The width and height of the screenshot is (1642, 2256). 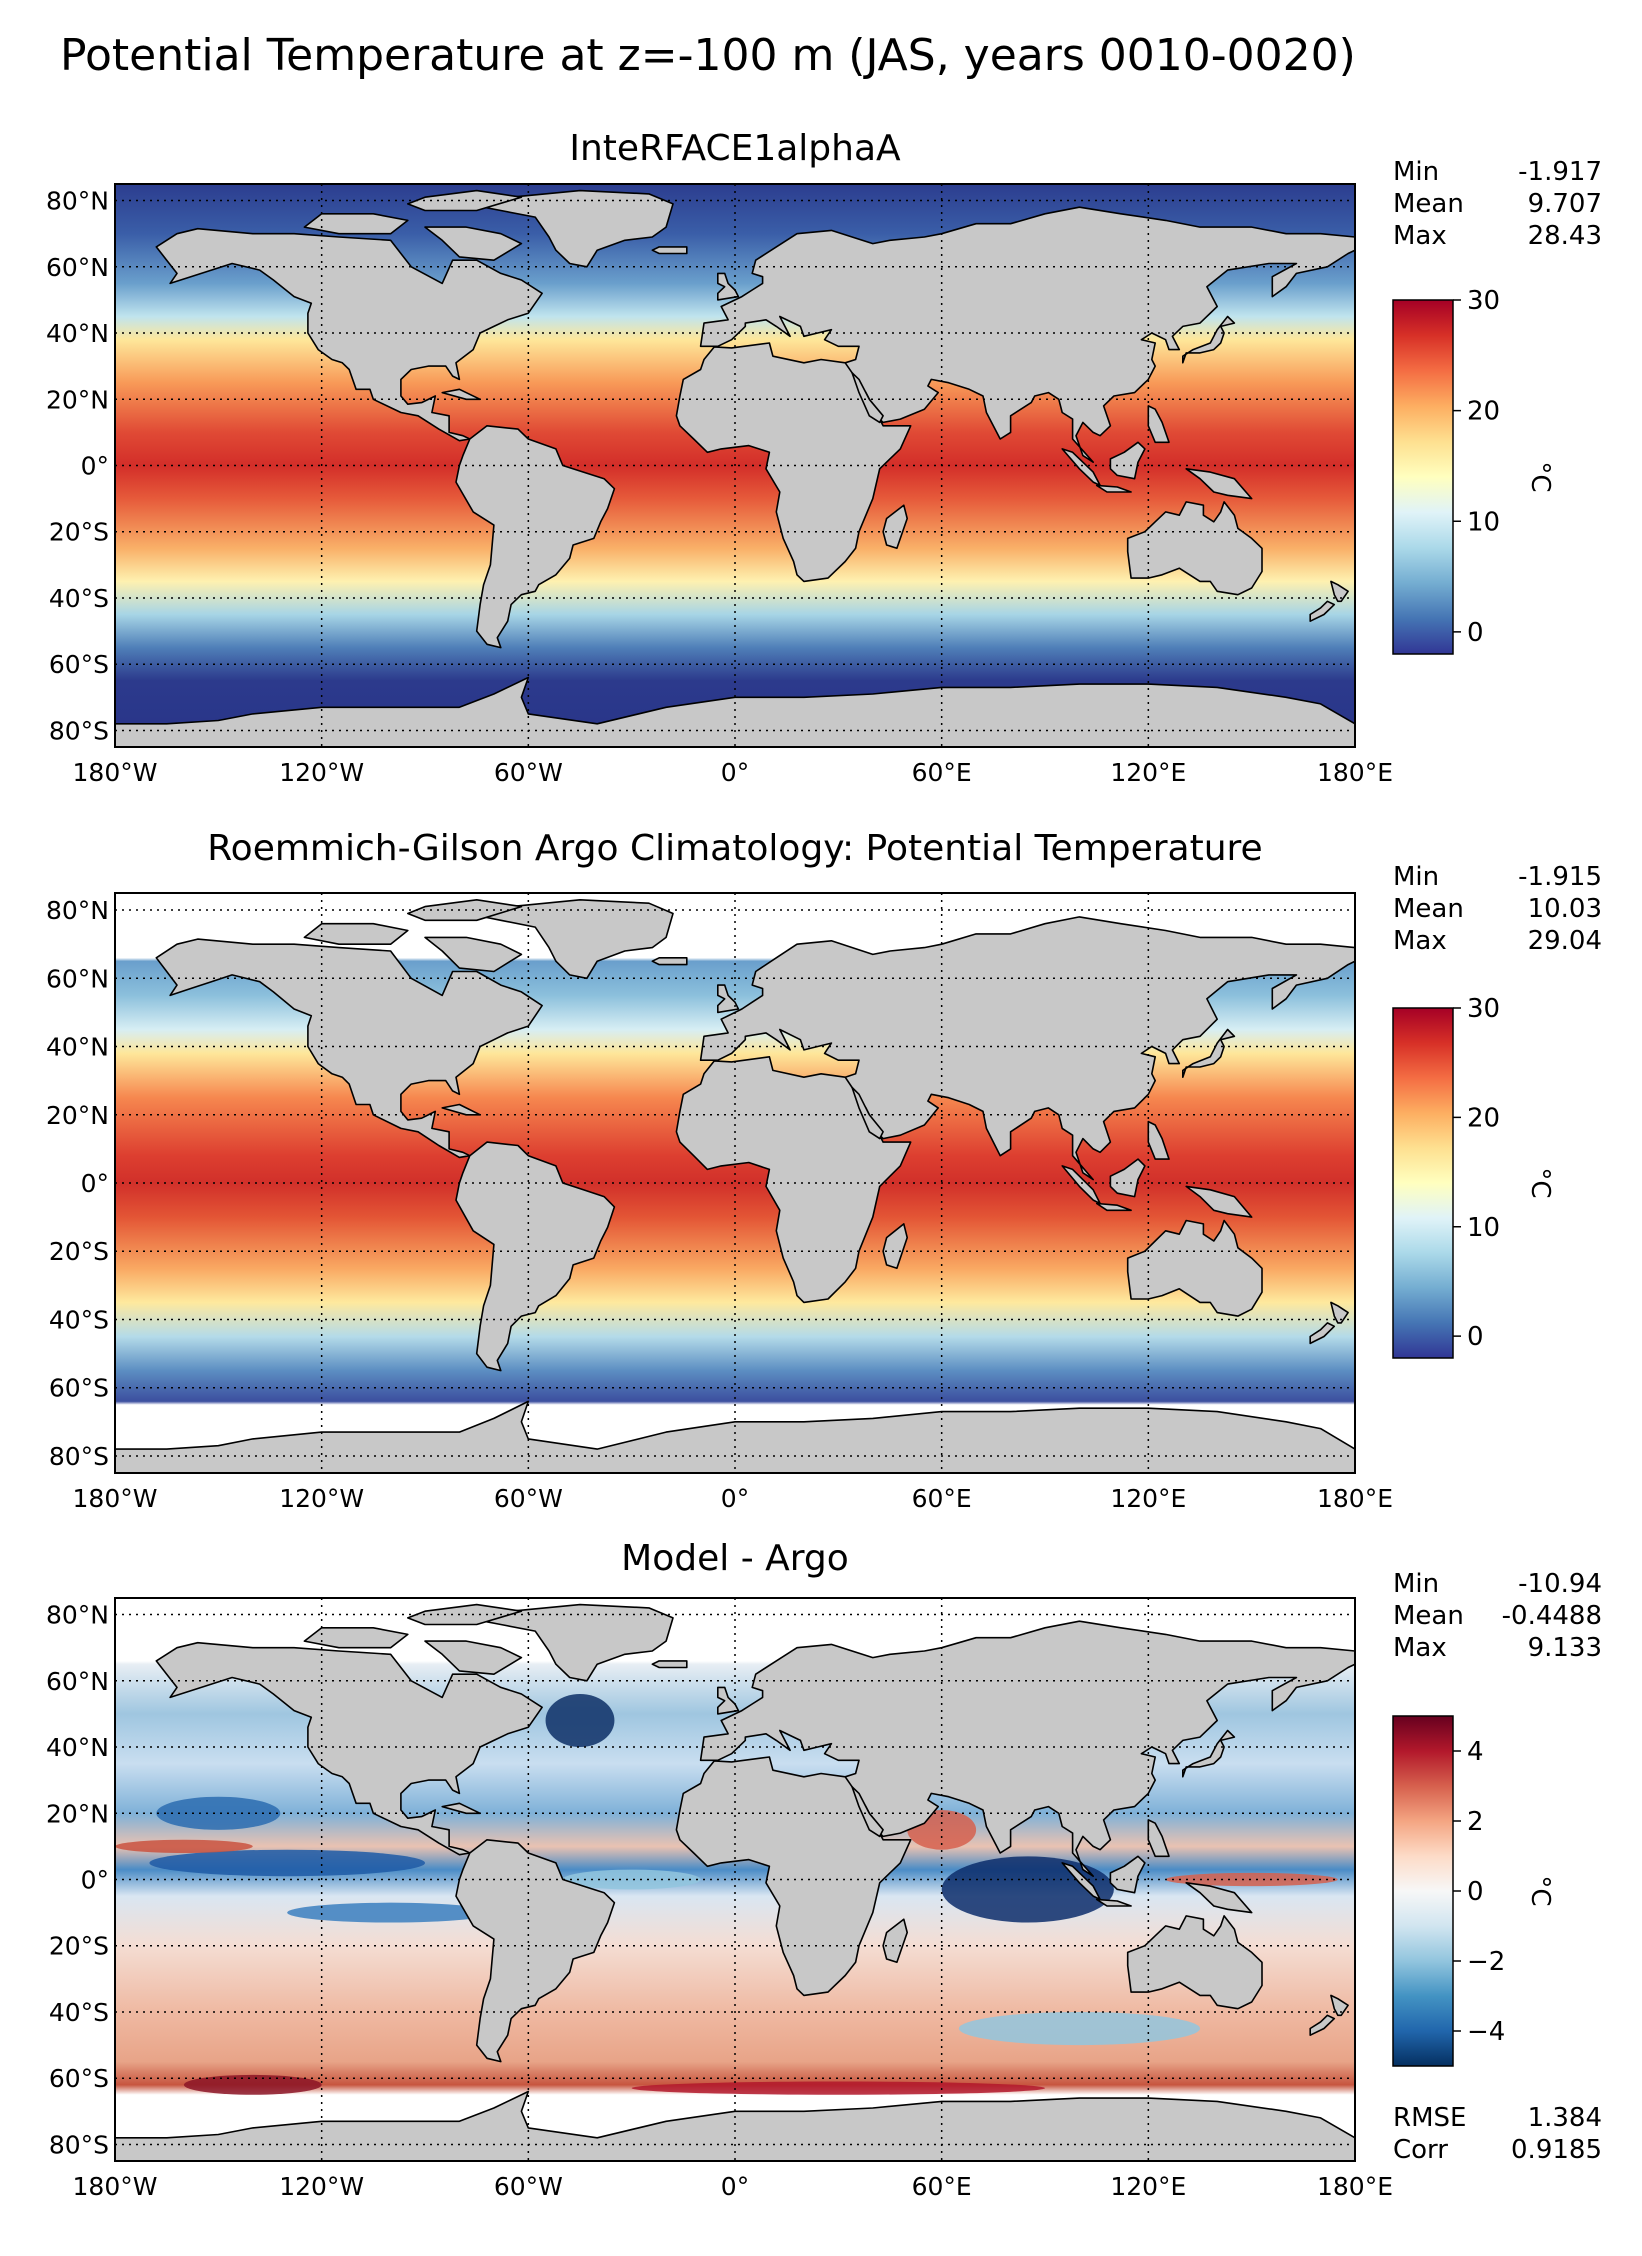 I want to click on land-southAmerica, so click(x=535, y=1256).